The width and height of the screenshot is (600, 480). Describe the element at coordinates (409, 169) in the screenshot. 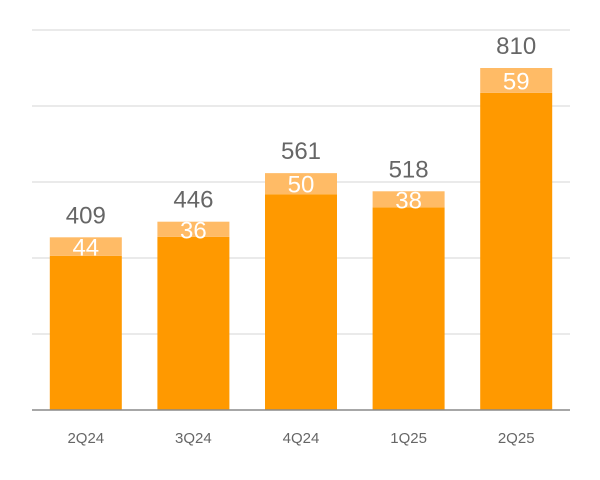

I see `total-label: 518` at that location.